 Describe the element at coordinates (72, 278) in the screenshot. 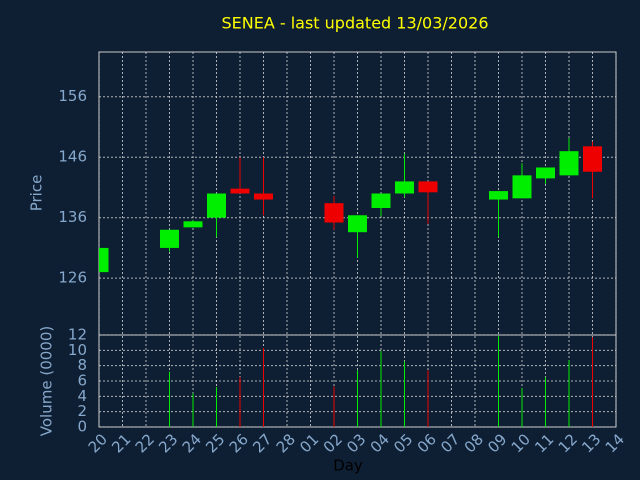

I see `y-tick-label: 126` at that location.